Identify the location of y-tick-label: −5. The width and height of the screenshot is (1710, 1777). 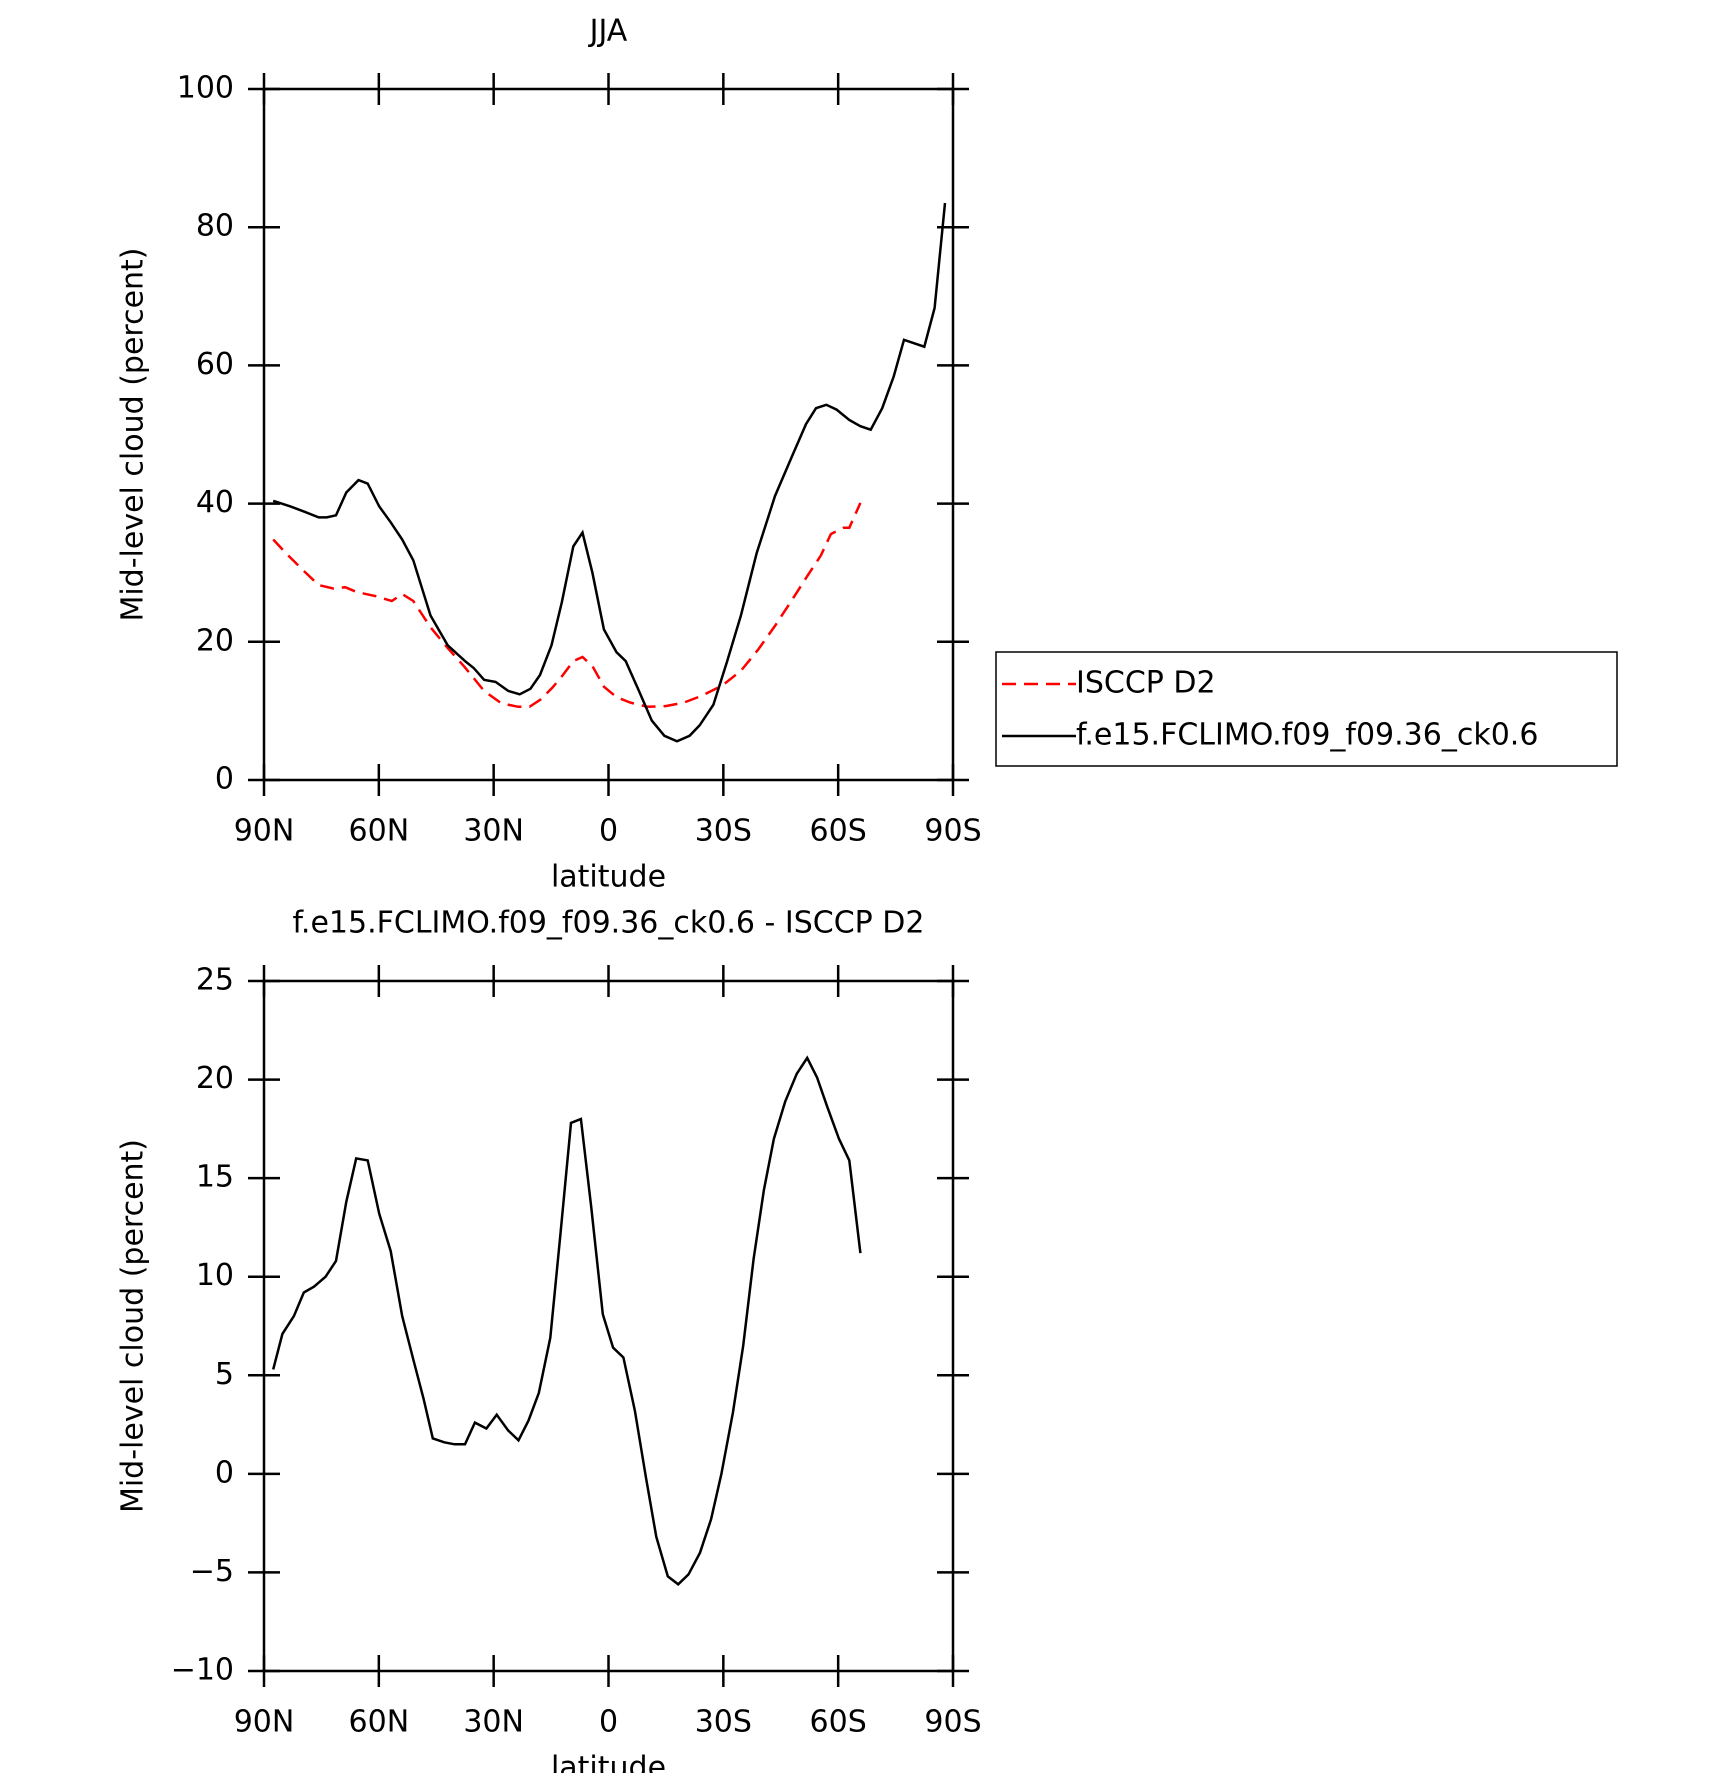
(212, 1571).